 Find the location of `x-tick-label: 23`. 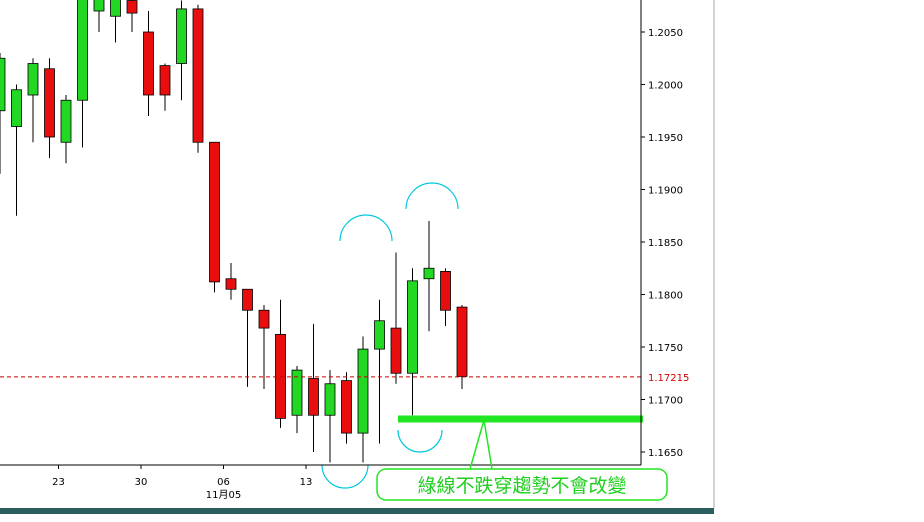

x-tick-label: 23 is located at coordinates (58, 482).